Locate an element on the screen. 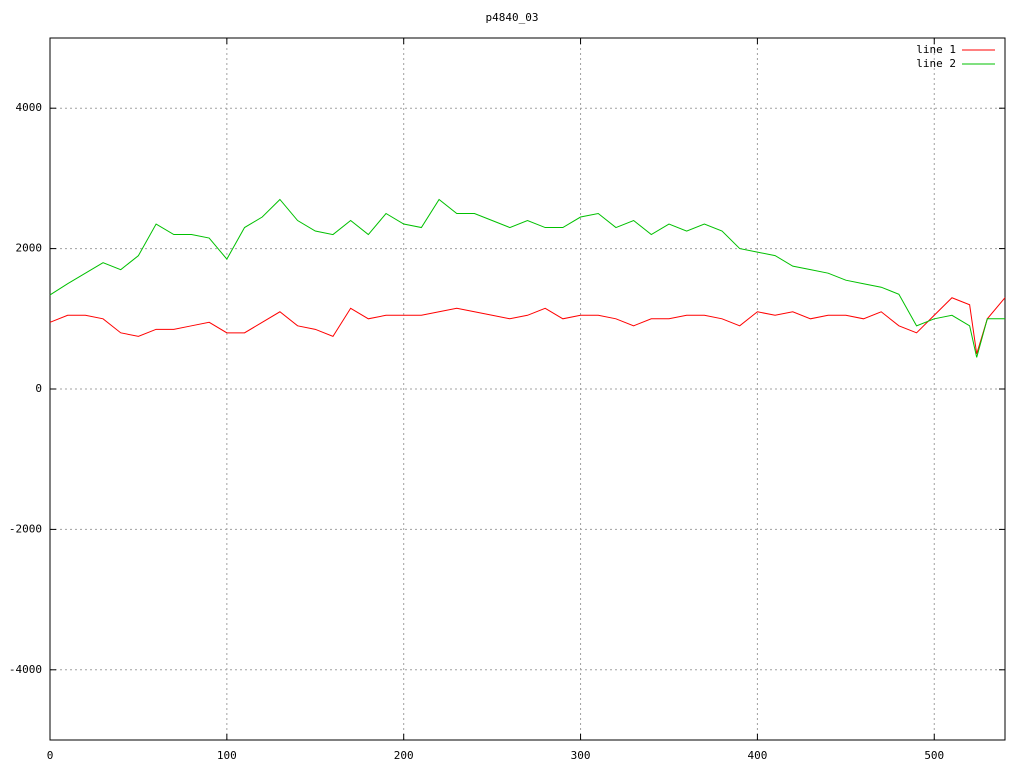  y-tick-label: -2000 is located at coordinates (25, 528).